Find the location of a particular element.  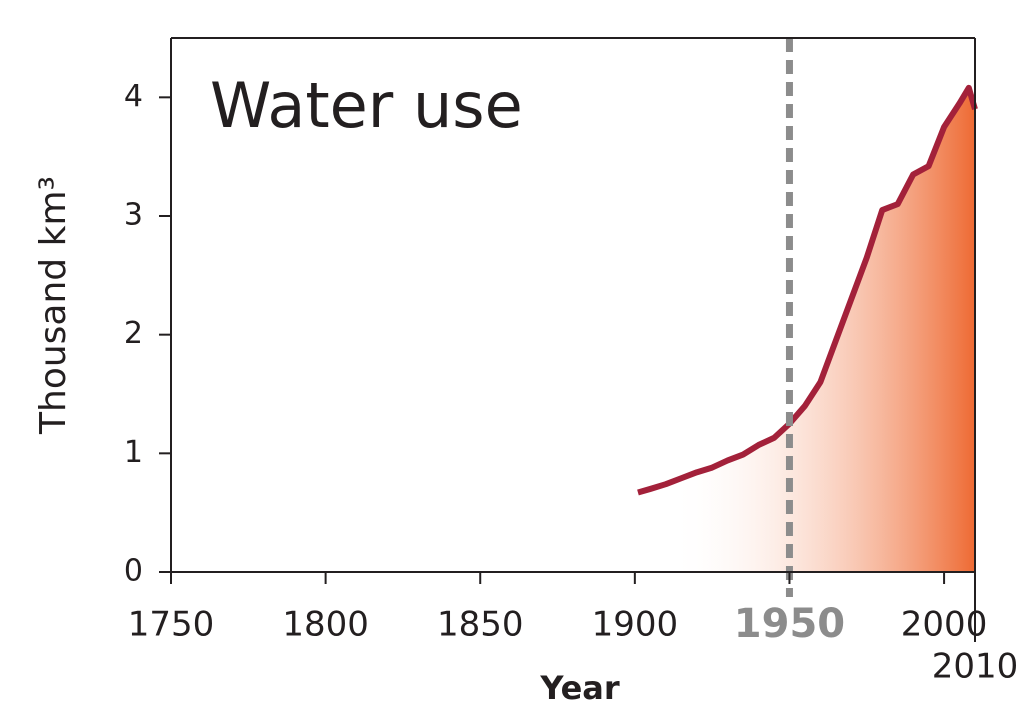

y-tick-label: 1 is located at coordinates (133, 452).